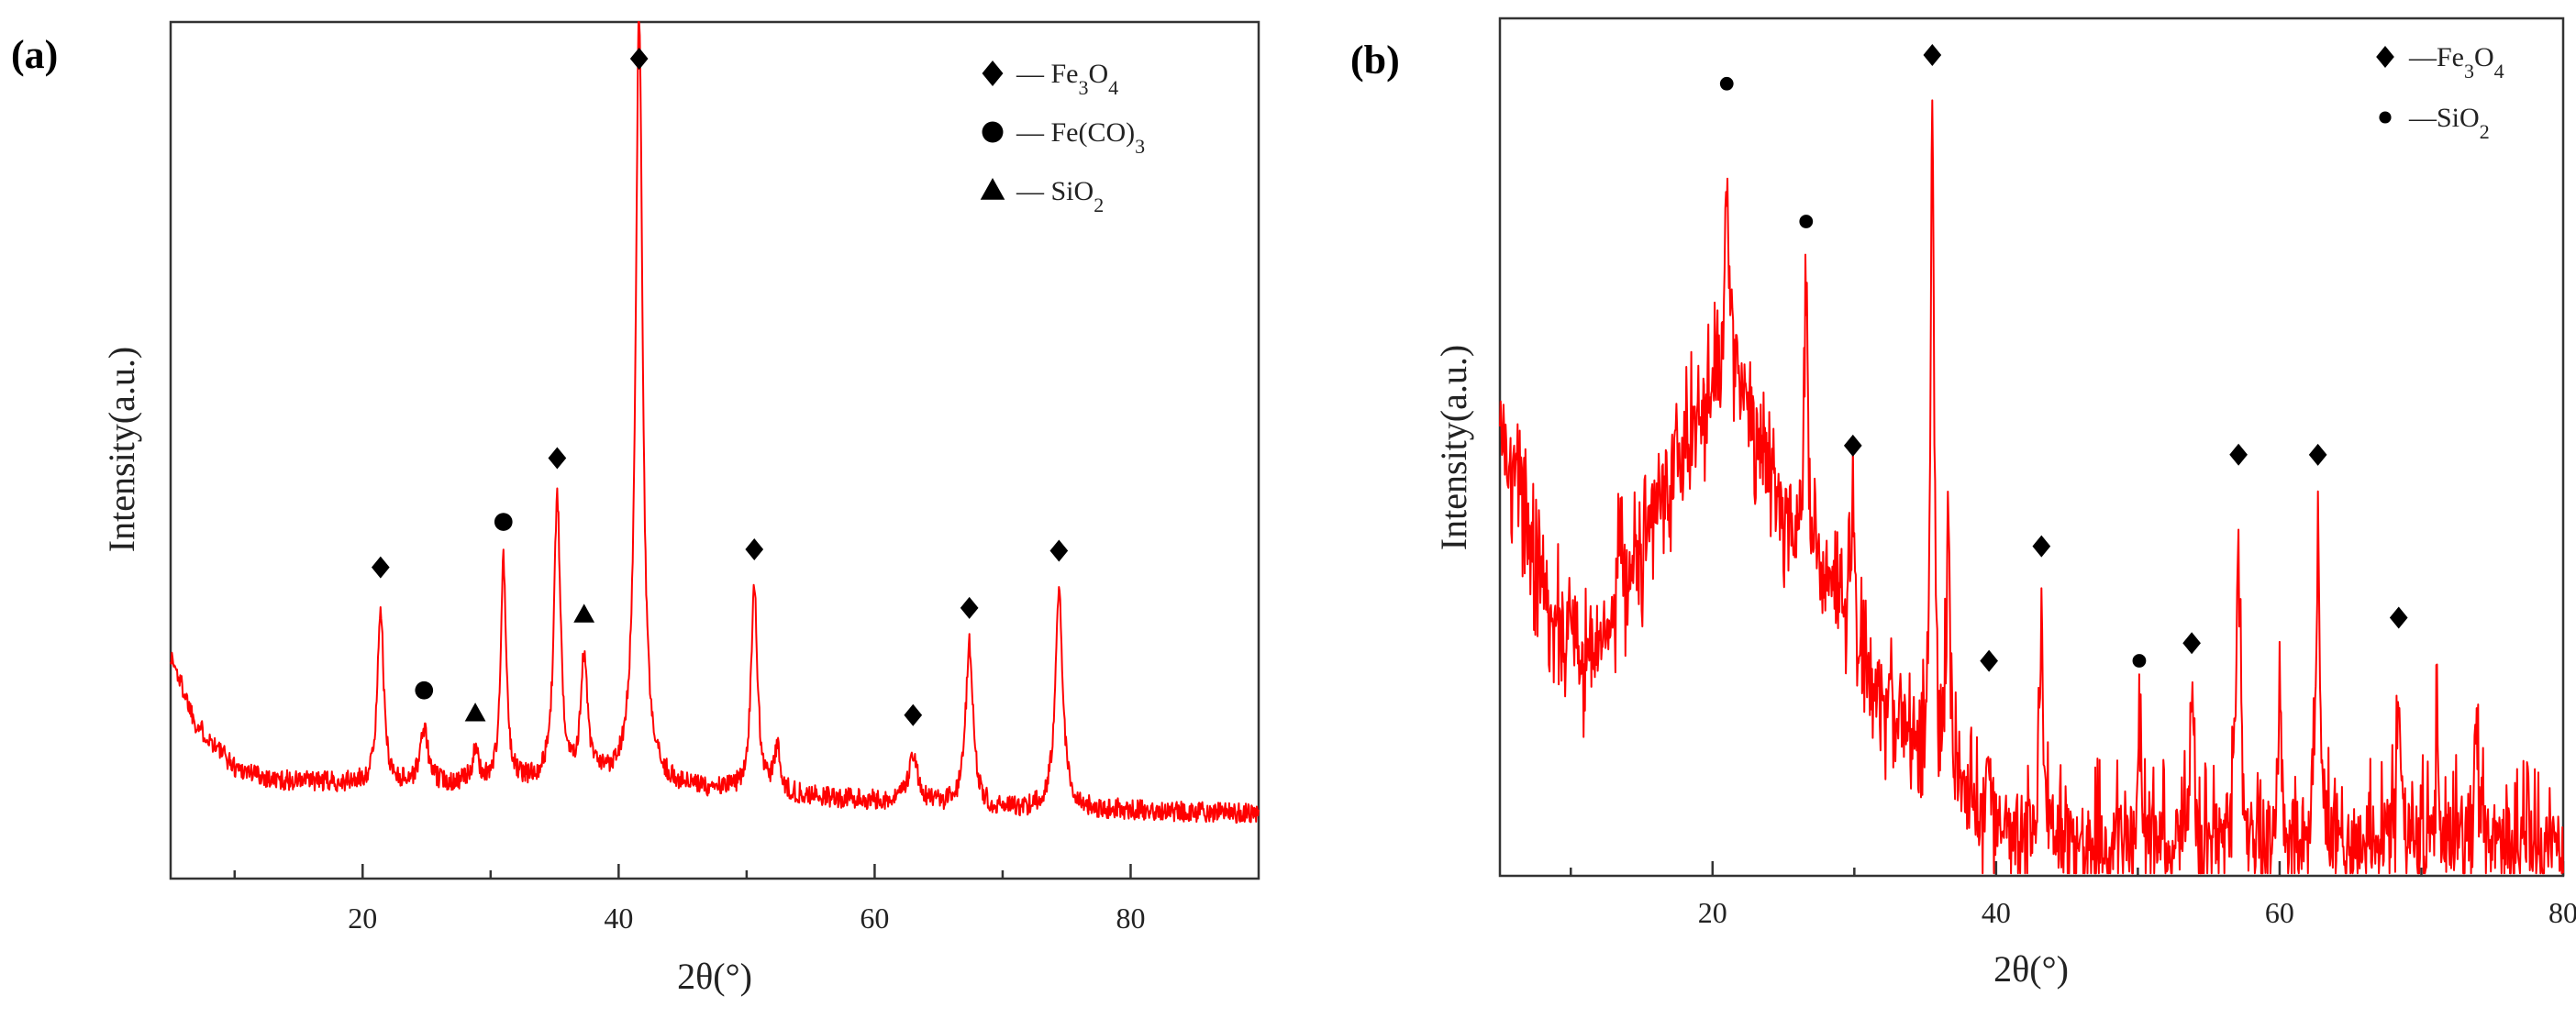 Image resolution: width=2576 pixels, height=1018 pixels. I want to click on legend-label: —Fe3O4, so click(2456, 62).